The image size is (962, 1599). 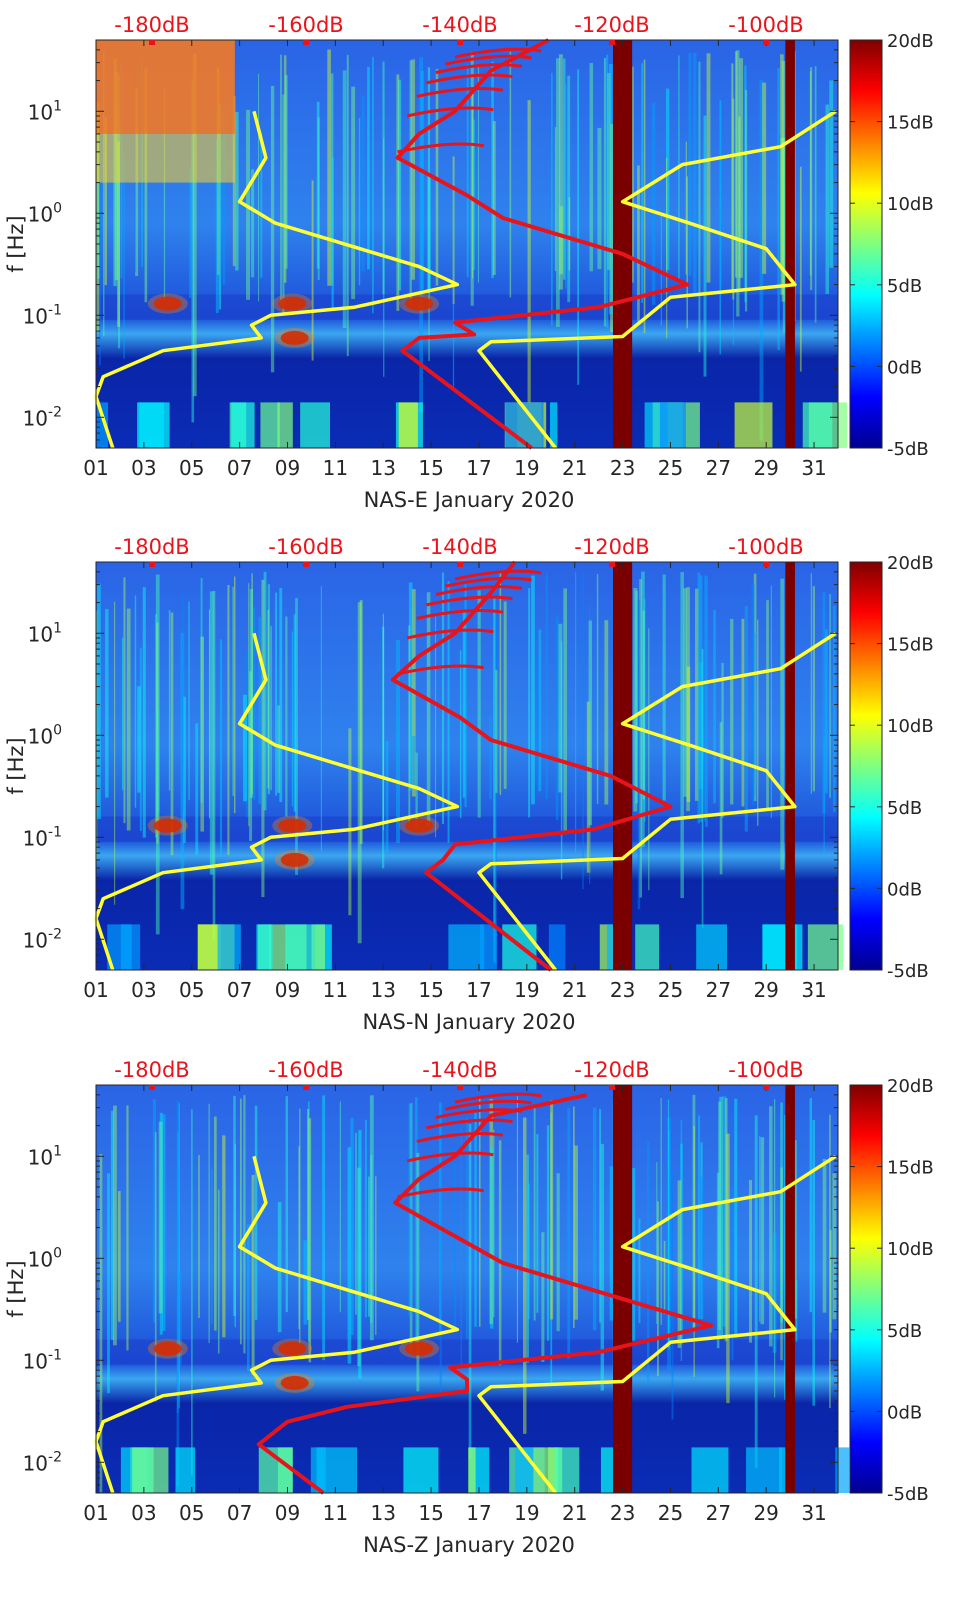 What do you see at coordinates (468, 1022) in the screenshot?
I see `x-axis-label: NAS-N January 2020` at bounding box center [468, 1022].